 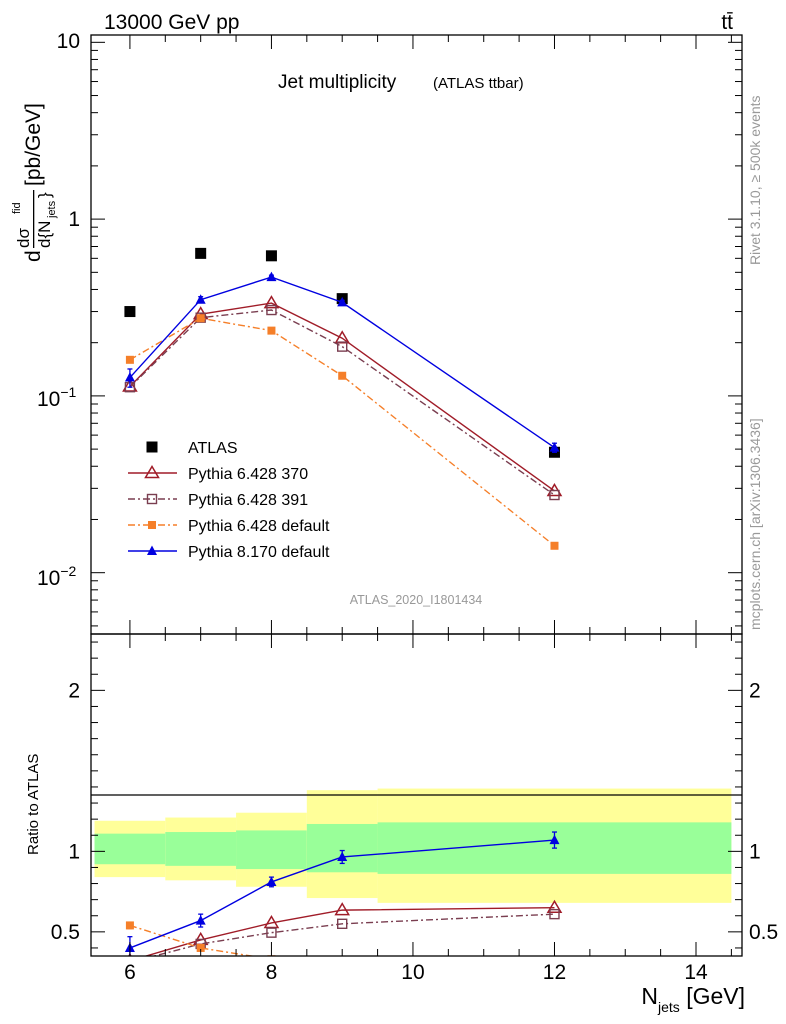 What do you see at coordinates (44, 195) in the screenshot?
I see `ylabel-den-close: }` at bounding box center [44, 195].